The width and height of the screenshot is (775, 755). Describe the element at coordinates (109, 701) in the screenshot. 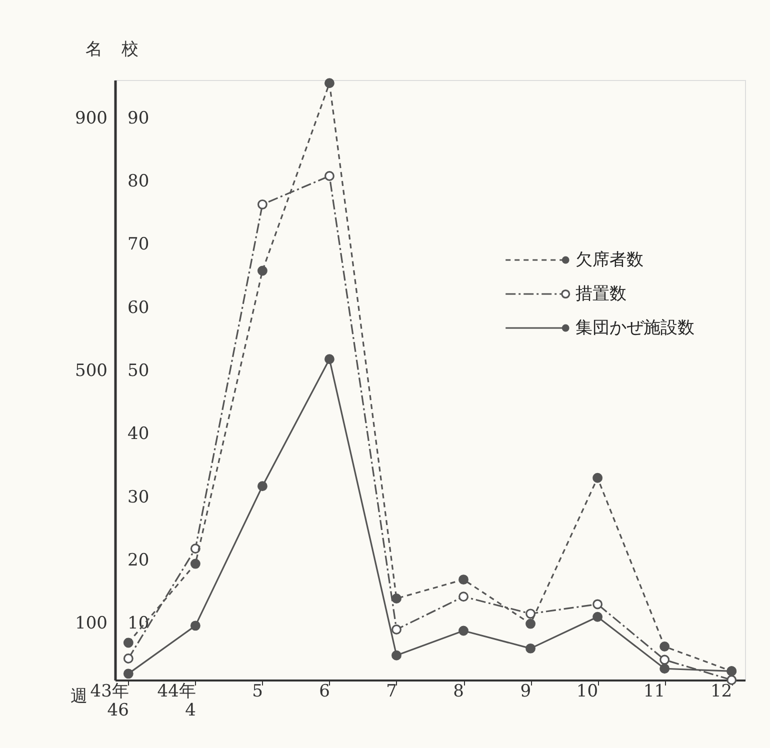

I see `x-tick-label: 43年 46` at that location.